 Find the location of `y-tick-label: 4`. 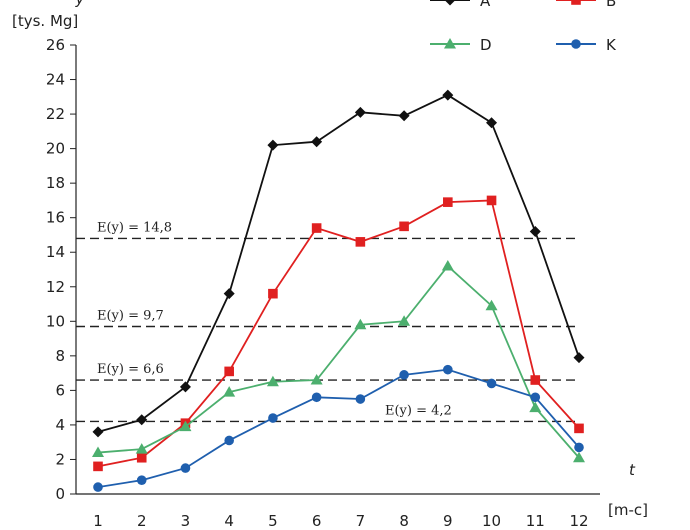

y-tick-label: 4 is located at coordinates (60, 425).